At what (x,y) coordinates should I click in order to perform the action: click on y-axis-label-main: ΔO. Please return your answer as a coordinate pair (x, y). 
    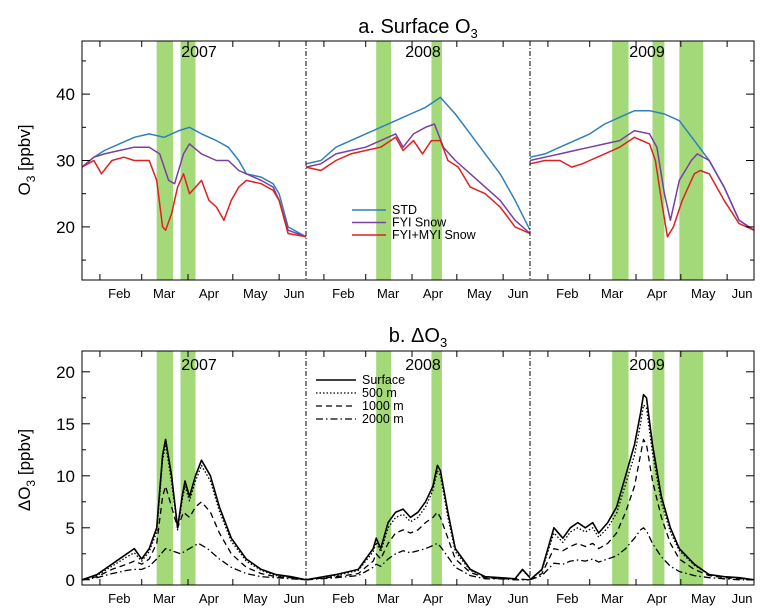
    Looking at the image, I should click on (24, 499).